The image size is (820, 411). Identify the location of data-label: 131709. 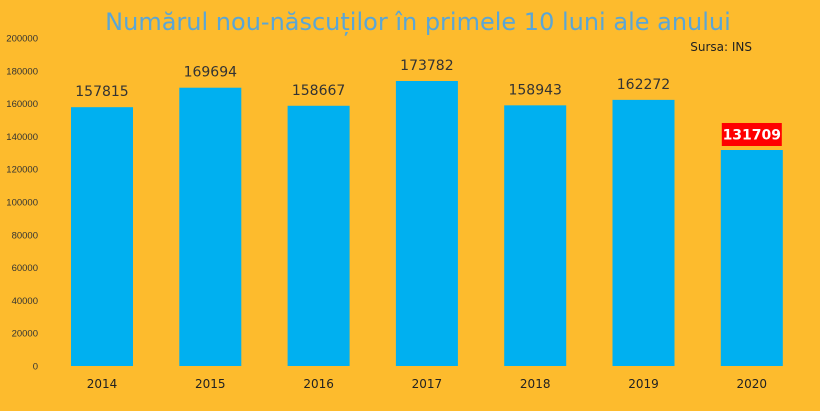
(752, 135).